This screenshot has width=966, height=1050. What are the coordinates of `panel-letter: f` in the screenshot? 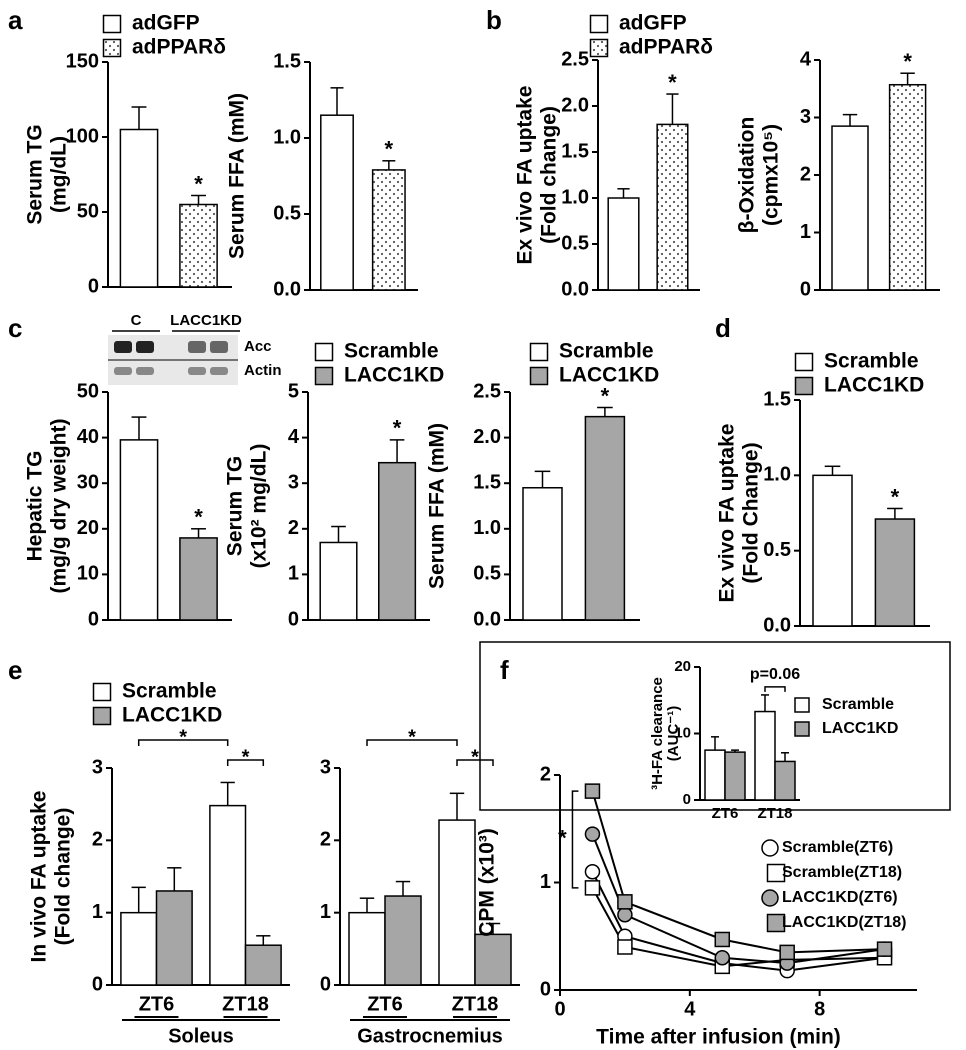 It's located at (504, 670).